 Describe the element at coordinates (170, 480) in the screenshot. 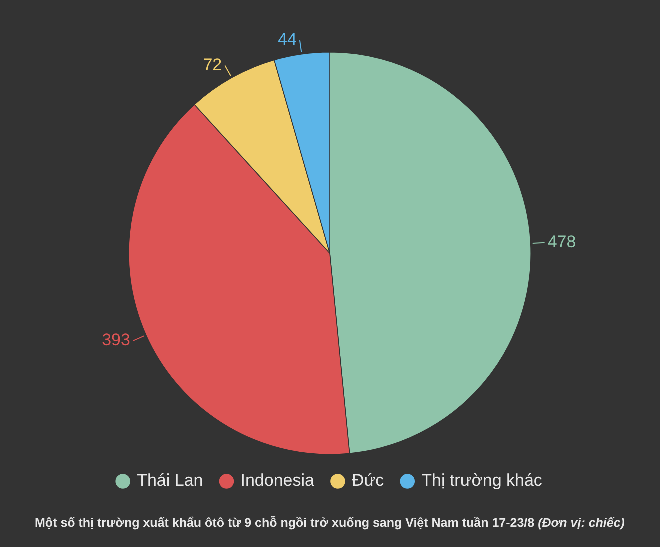

I see `legend-label: Thái Lan` at that location.